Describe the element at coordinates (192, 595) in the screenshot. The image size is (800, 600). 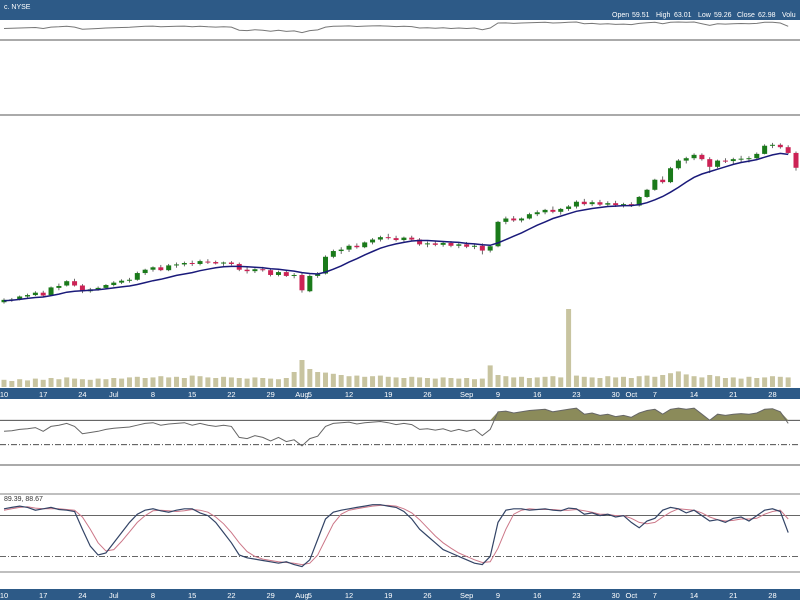
I see `x-tick-label: 15` at that location.